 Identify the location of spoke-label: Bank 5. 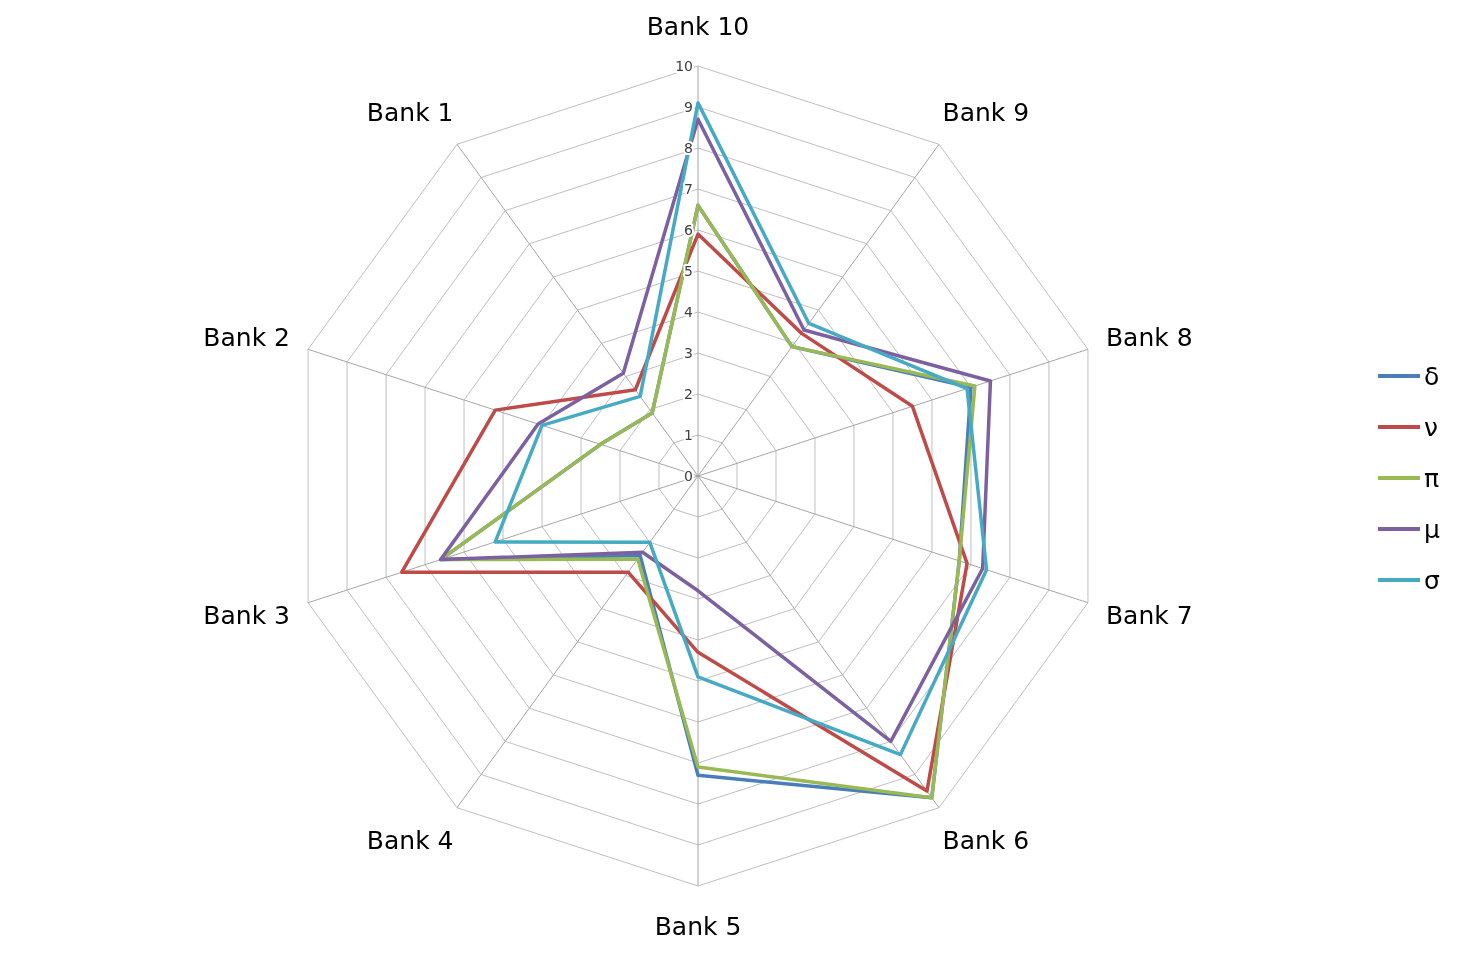
(698, 926).